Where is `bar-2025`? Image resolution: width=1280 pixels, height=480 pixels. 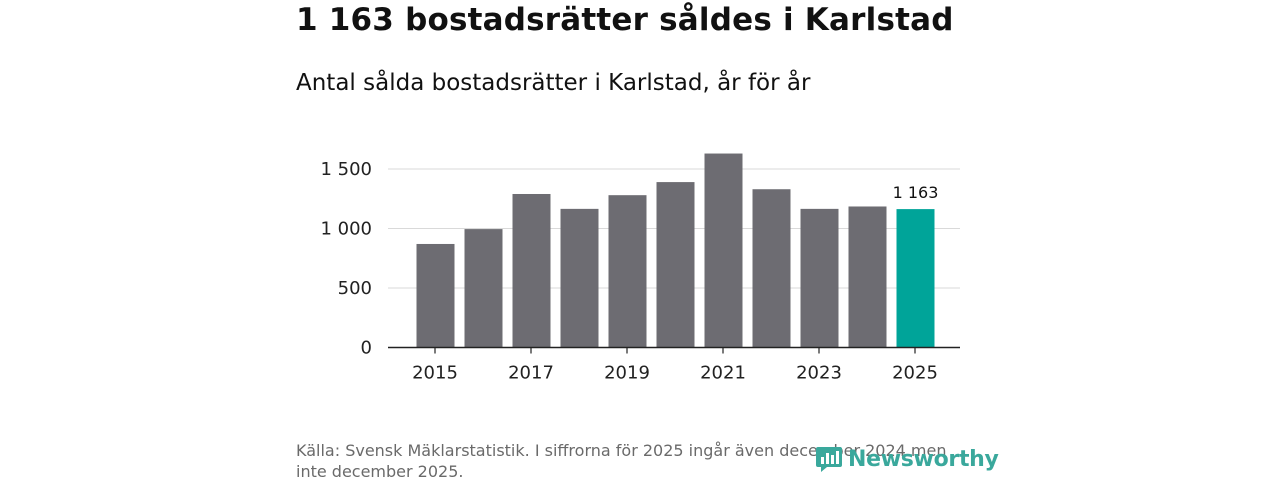
bar-2025 is located at coordinates (915, 278).